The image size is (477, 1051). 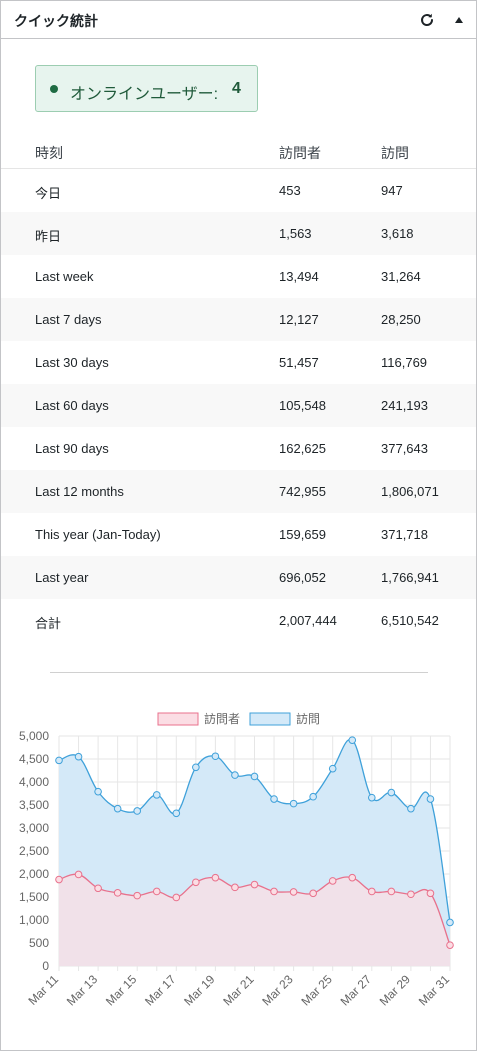 I want to click on y-tick-label: 500, so click(x=39, y=943).